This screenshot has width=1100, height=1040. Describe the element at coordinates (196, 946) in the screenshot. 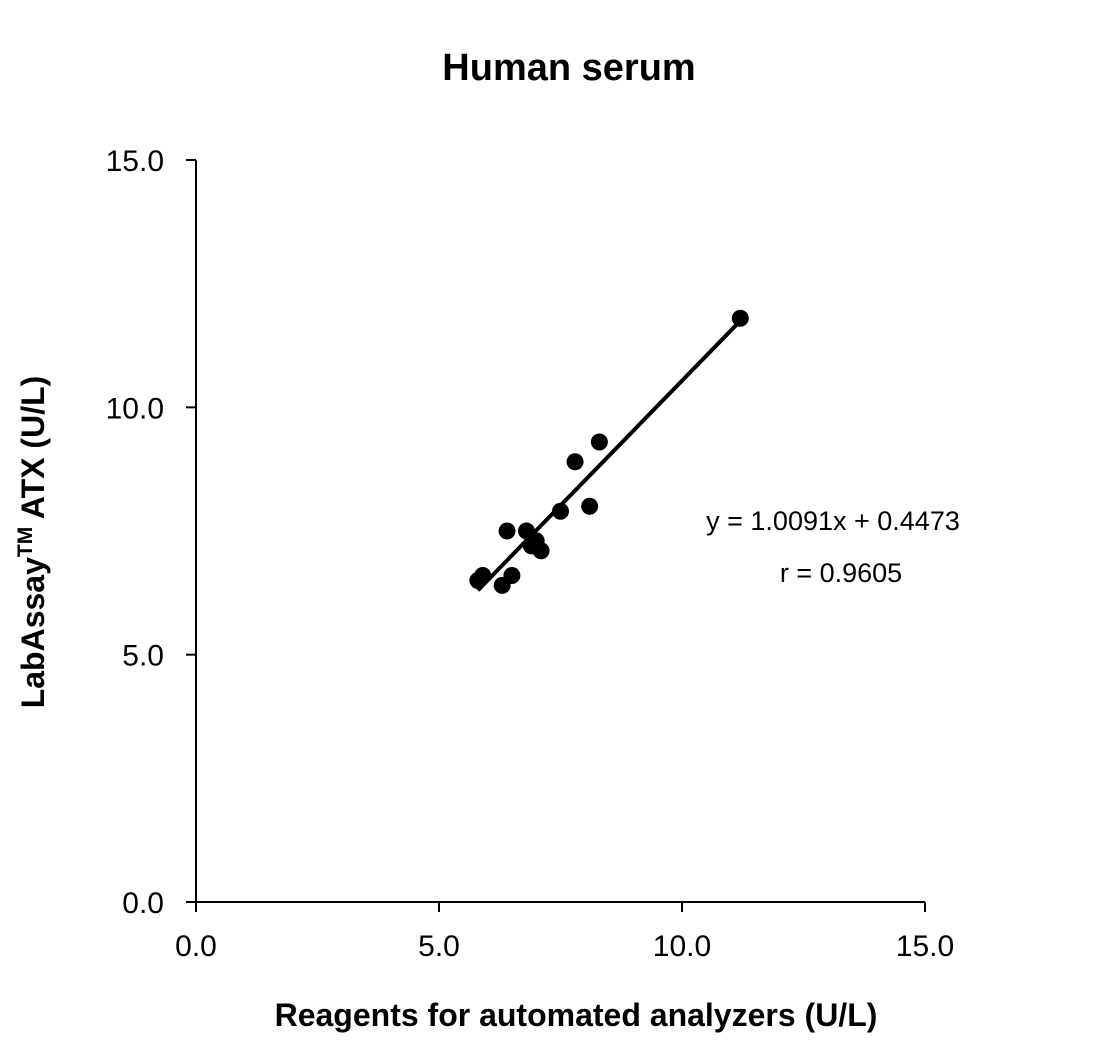

I see `x-tick-label: 0.0` at that location.